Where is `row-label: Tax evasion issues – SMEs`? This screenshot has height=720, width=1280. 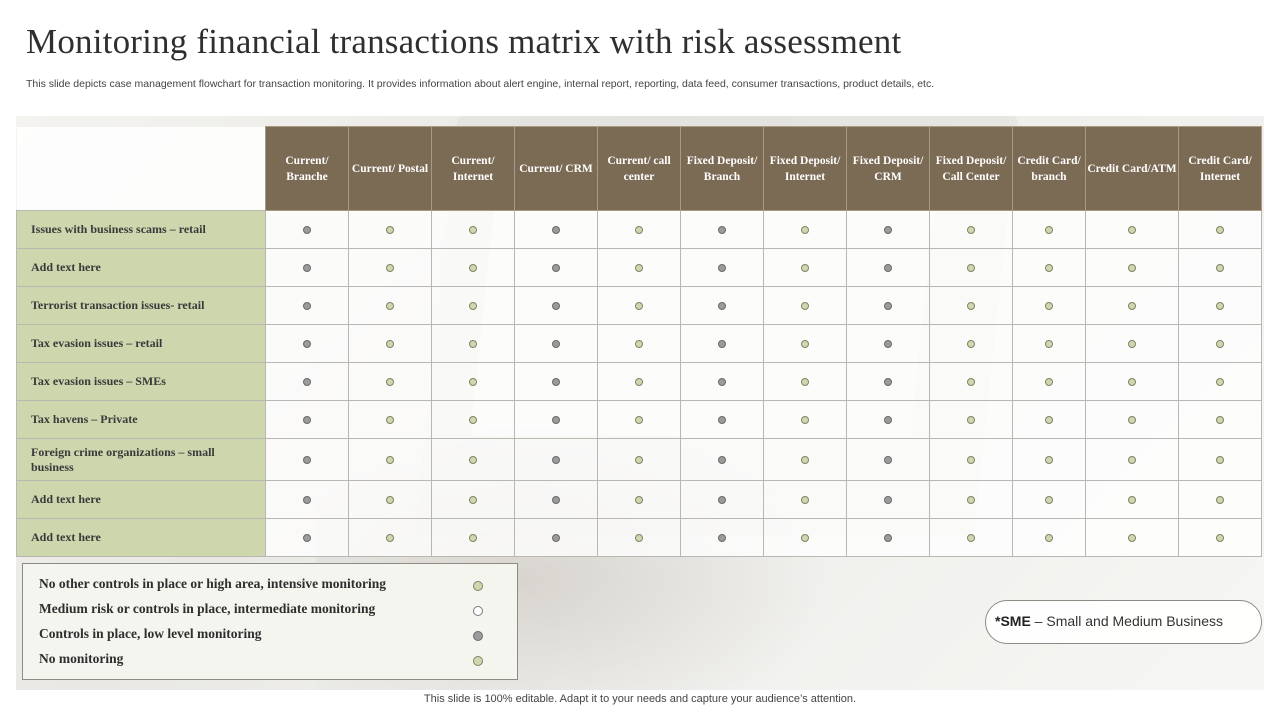
row-label: Tax evasion issues – SMEs is located at coordinates (141, 381).